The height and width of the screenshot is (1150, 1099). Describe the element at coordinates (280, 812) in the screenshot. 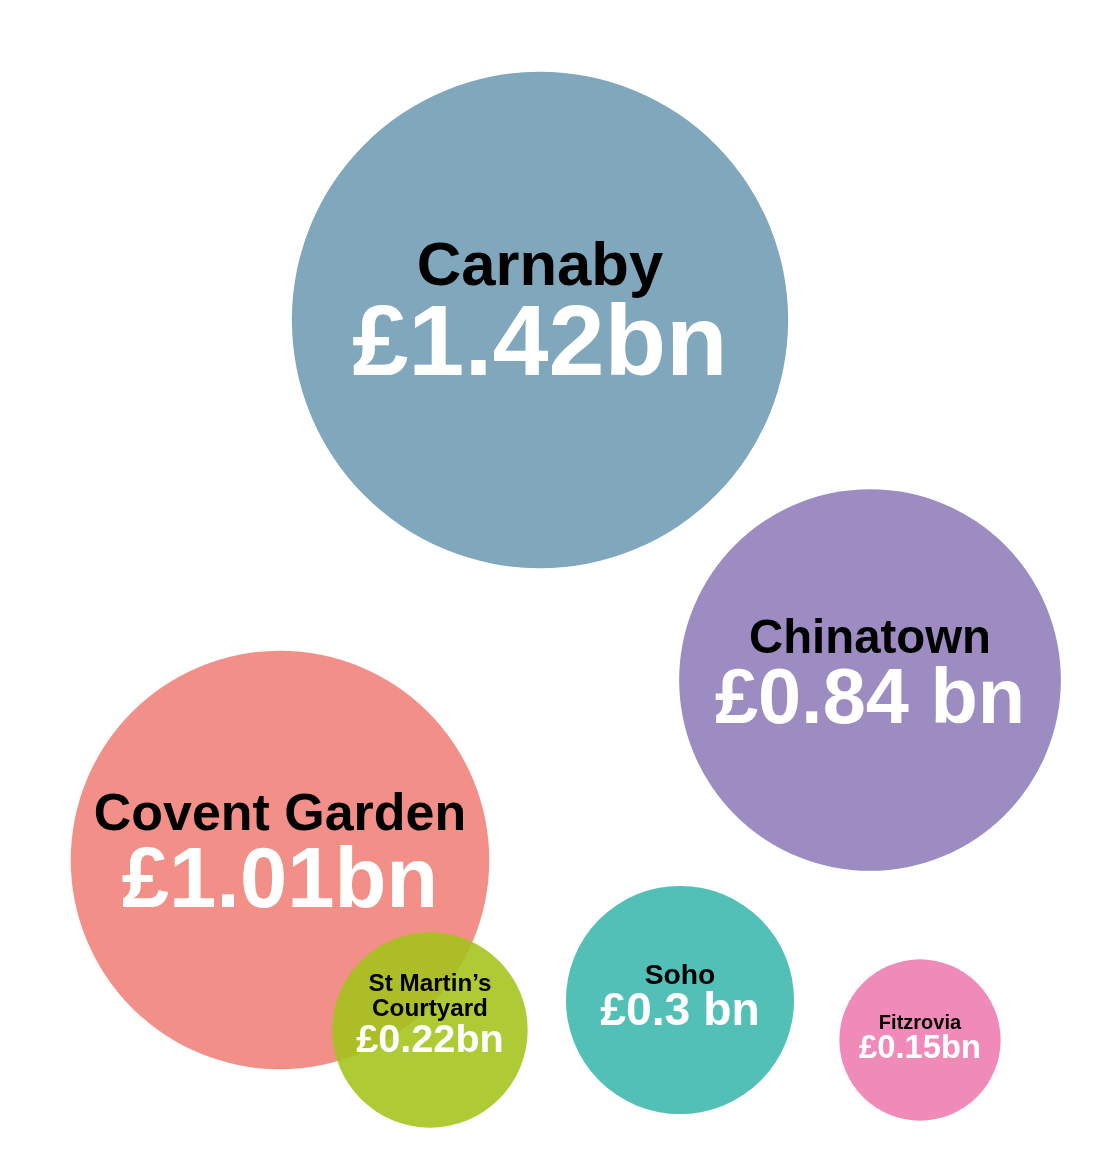

I see `category-label: Covent Garden` at that location.